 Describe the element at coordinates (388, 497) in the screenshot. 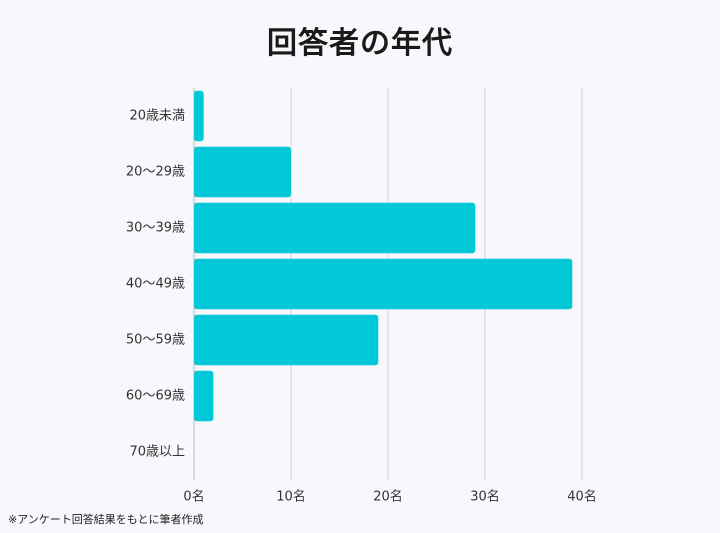

I see `x-tick-label: 20名` at that location.